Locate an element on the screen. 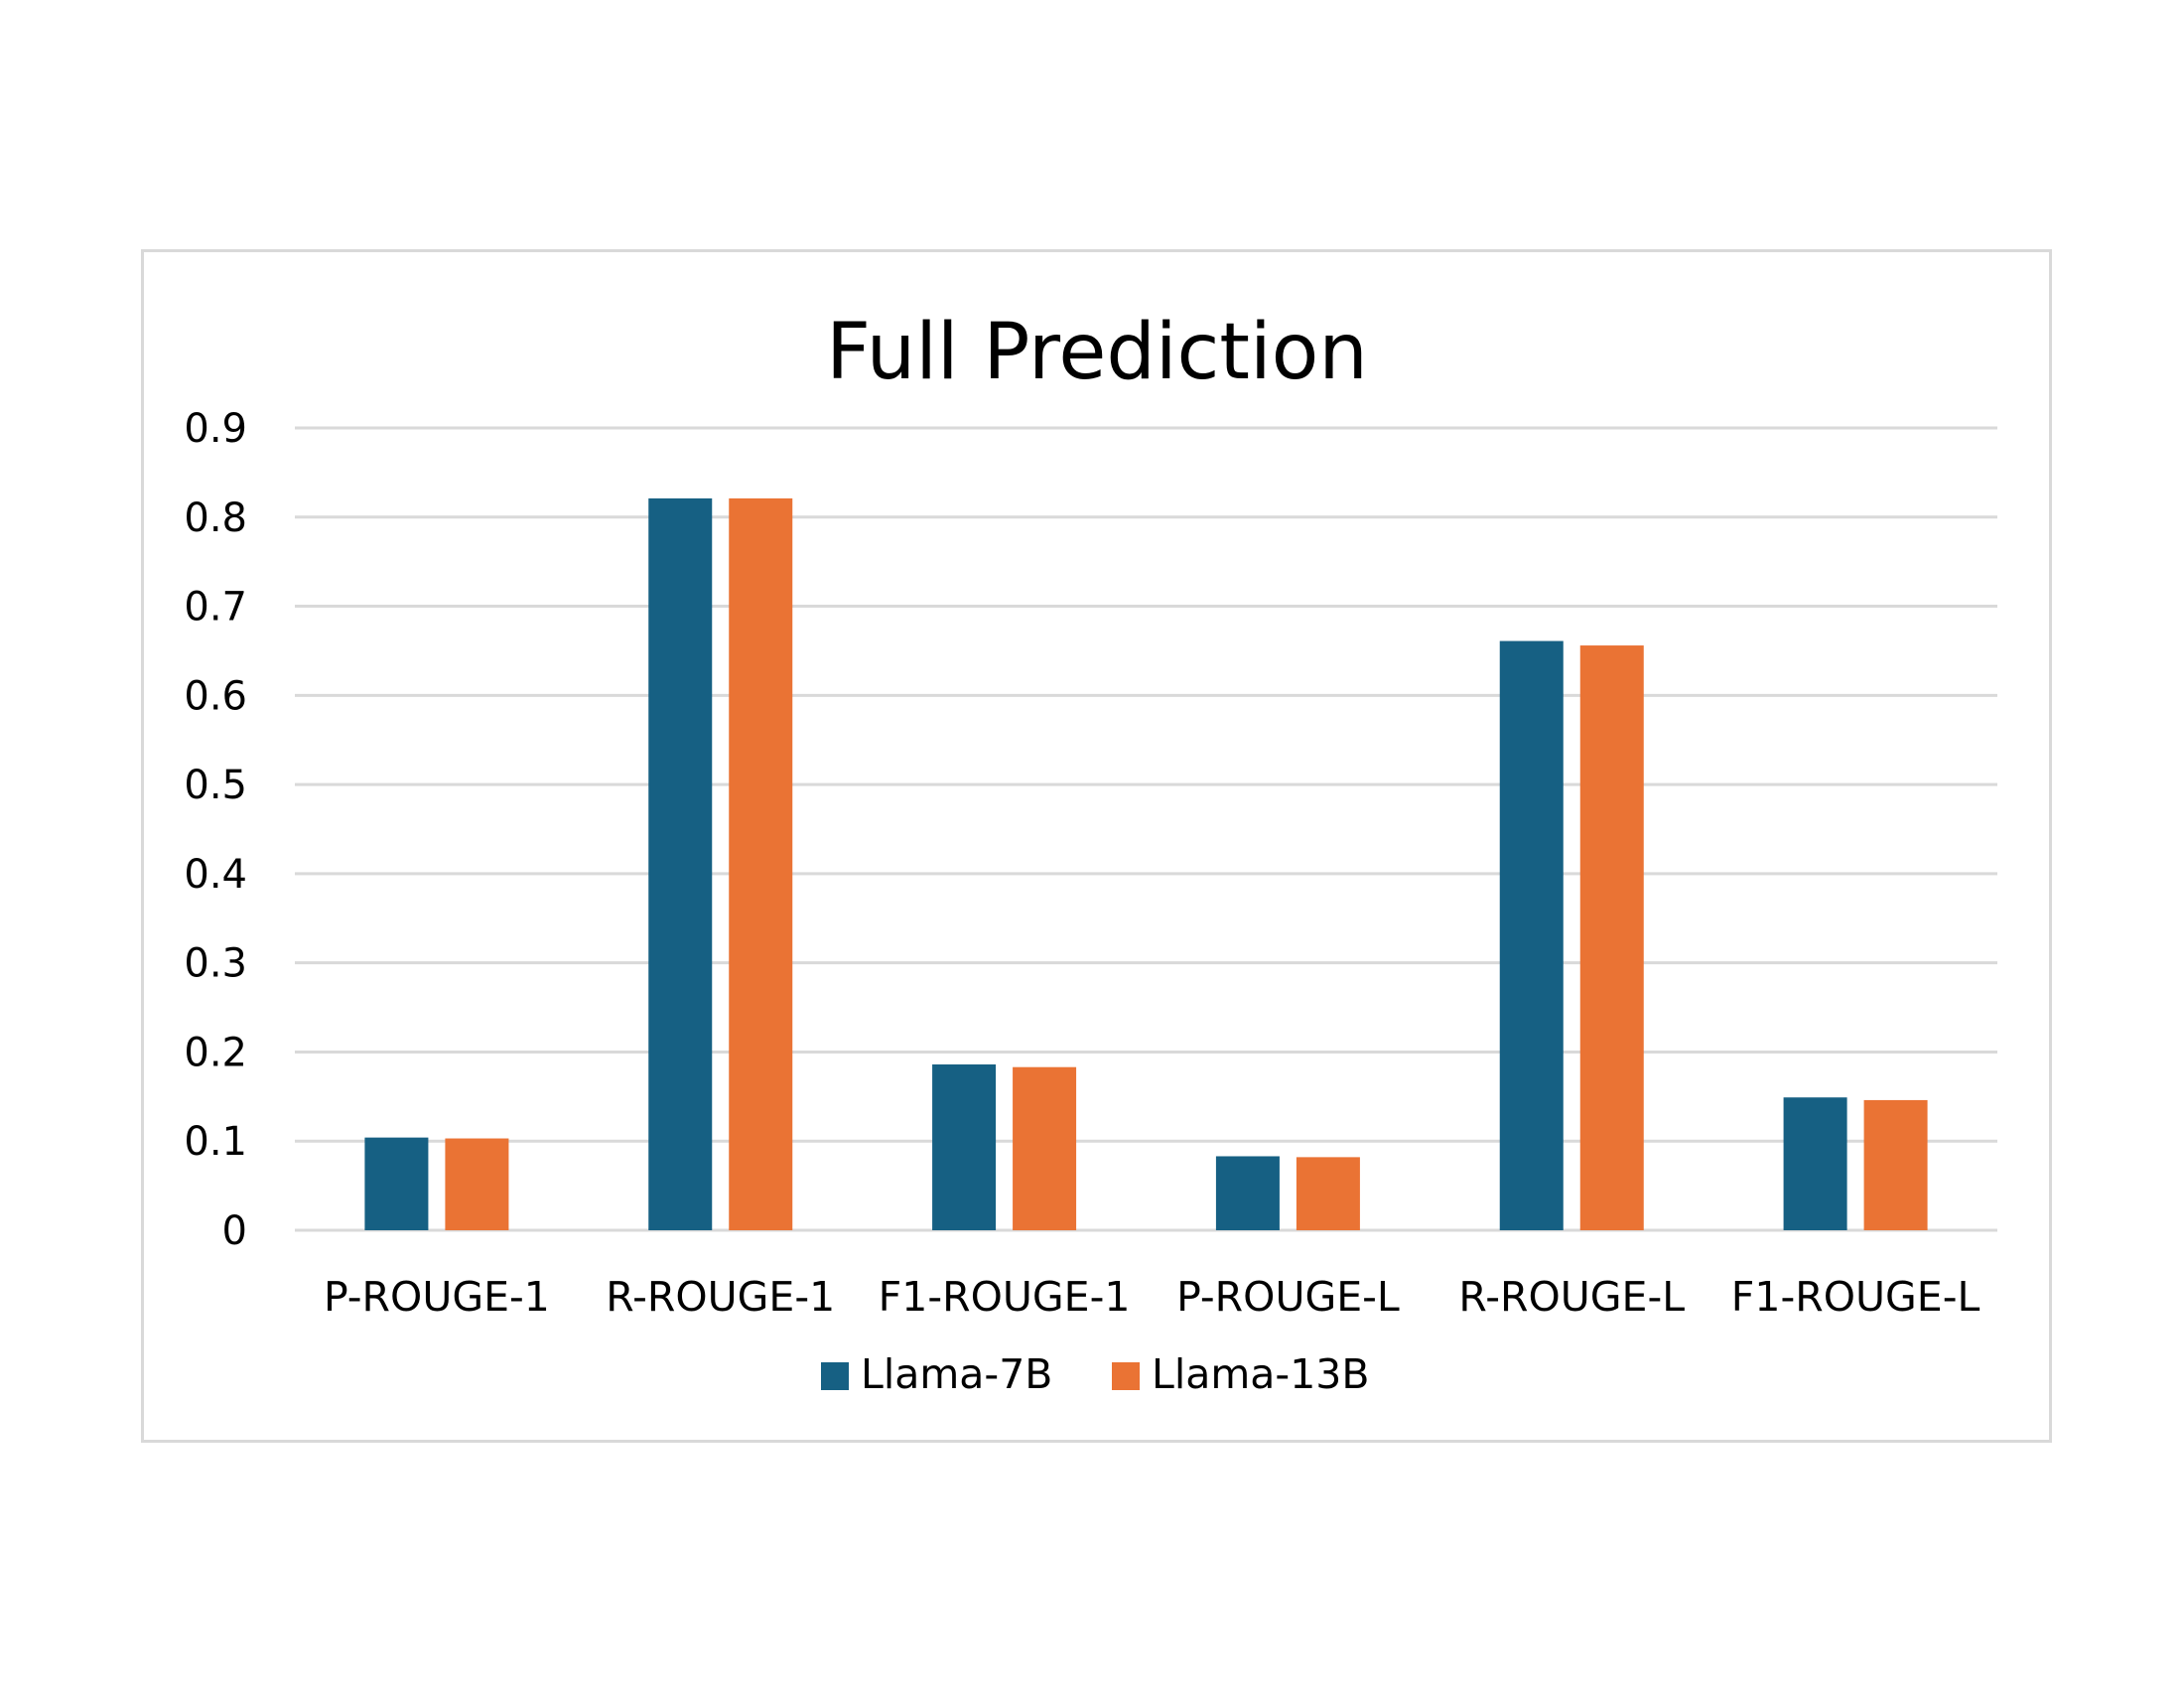 This screenshot has width=2184, height=1688. bar-llama-7b-r-rouge-l is located at coordinates (1531, 935).